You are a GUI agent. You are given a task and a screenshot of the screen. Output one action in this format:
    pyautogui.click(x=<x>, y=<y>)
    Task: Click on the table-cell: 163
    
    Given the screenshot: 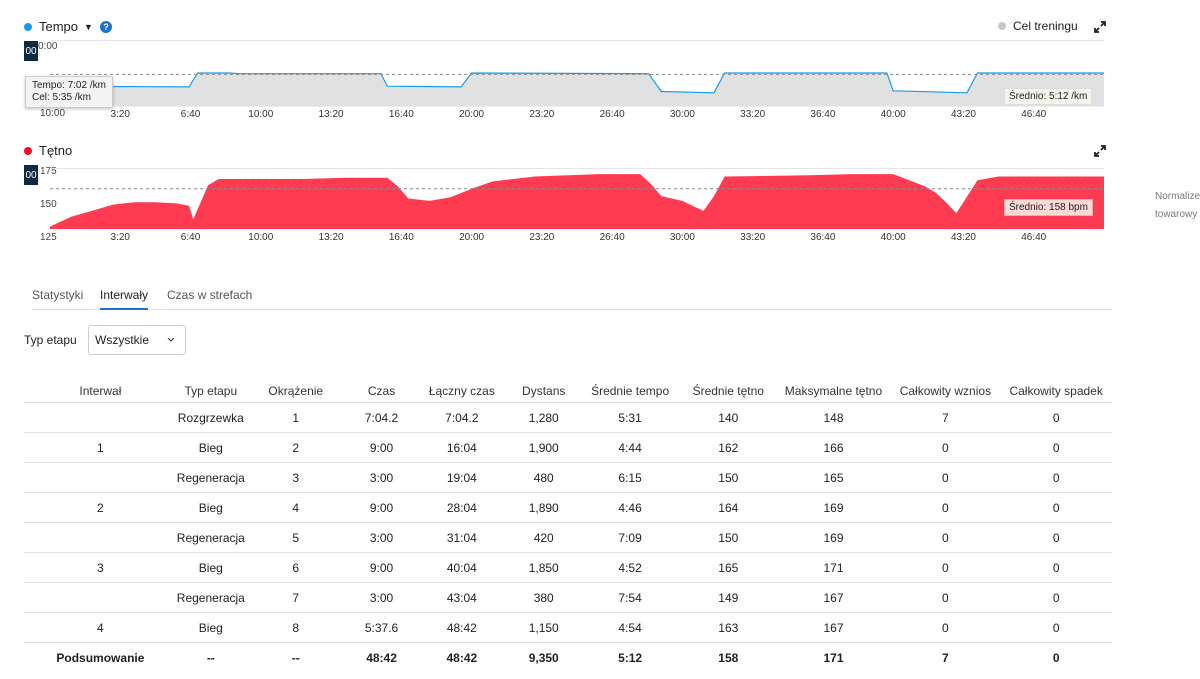 What is the action you would take?
    pyautogui.click(x=728, y=627)
    